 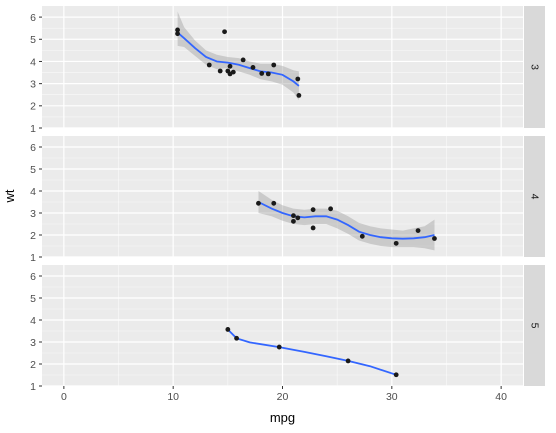 I want to click on x-tick-label: 40, so click(x=501, y=397).